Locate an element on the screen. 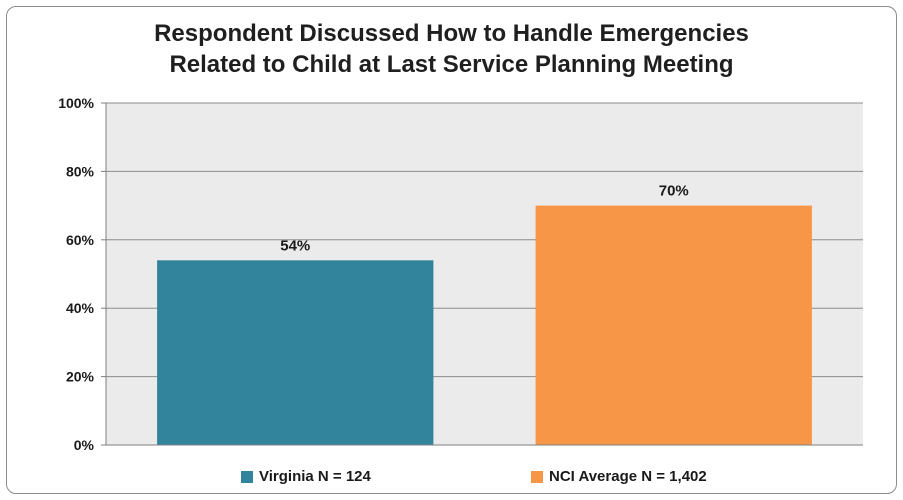 The width and height of the screenshot is (903, 500). y-tick-label: 80% is located at coordinates (80, 171).